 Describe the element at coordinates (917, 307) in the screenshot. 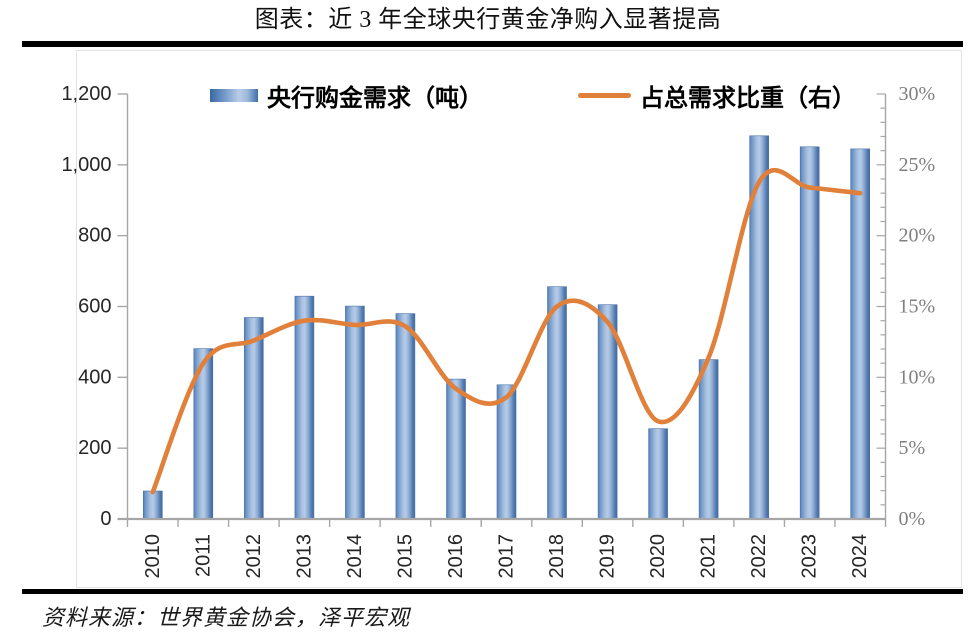

I see `right-axis-label: 15%` at that location.